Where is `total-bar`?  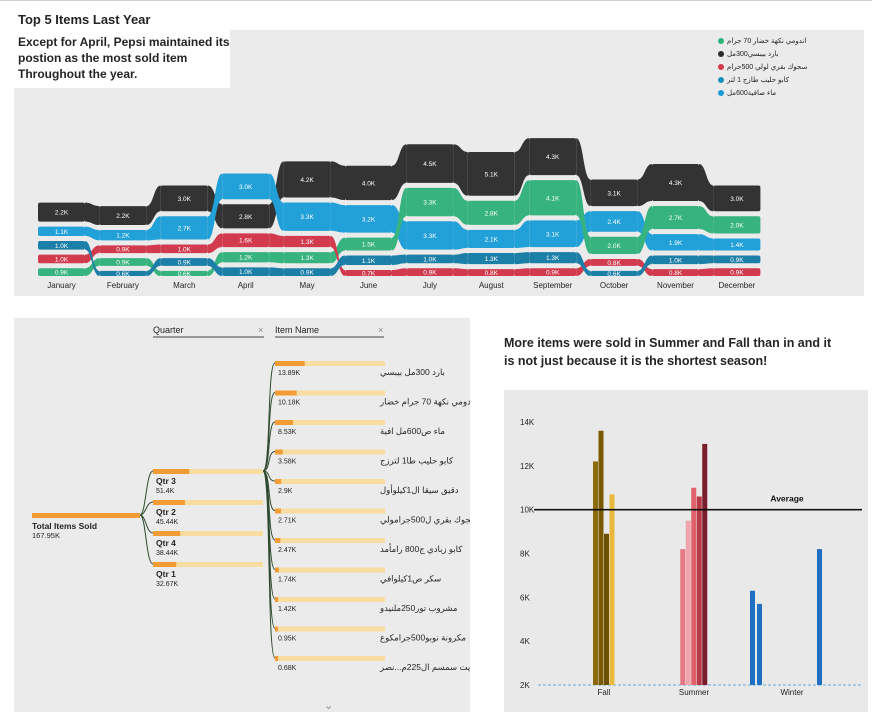 total-bar is located at coordinates (86, 515).